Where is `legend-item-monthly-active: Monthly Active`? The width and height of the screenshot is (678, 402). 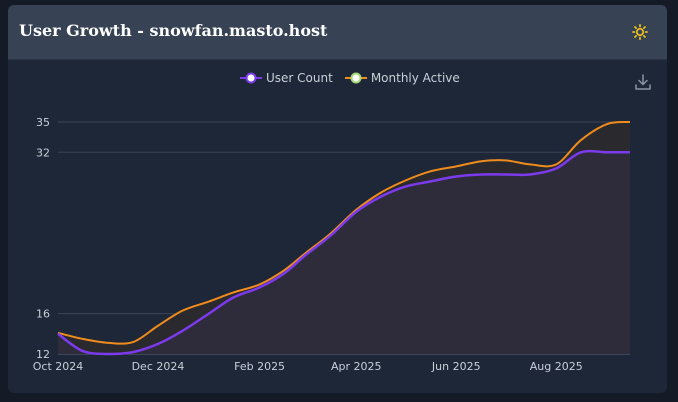
legend-item-monthly-active: Monthly Active is located at coordinates (402, 78).